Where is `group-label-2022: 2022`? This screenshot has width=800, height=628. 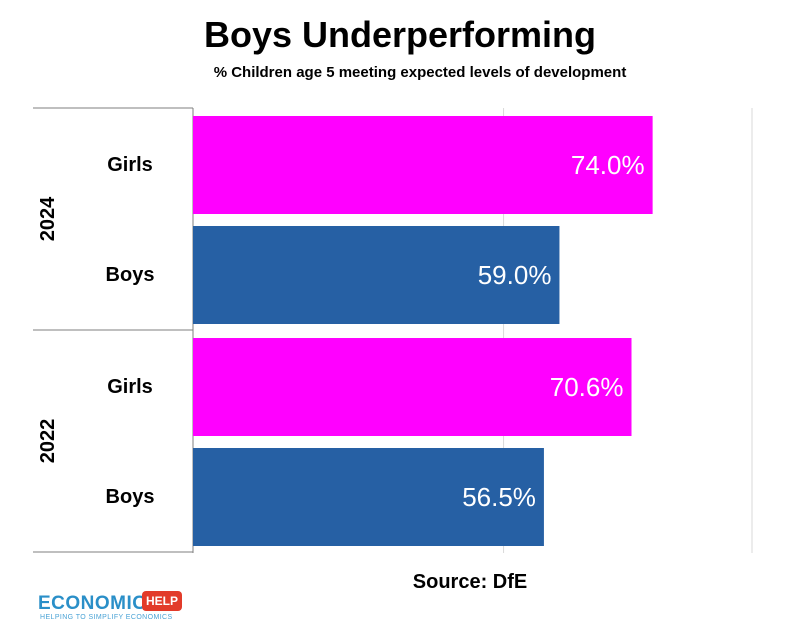
group-label-2022: 2022 is located at coordinates (48, 441).